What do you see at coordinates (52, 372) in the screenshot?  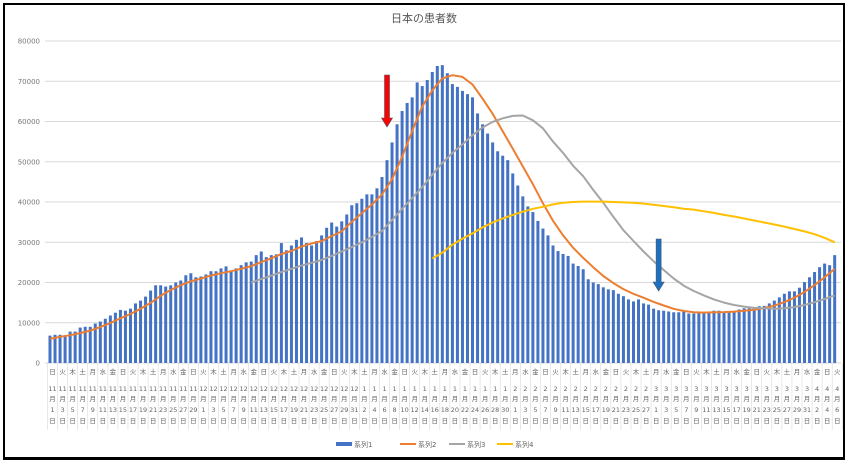 I see `x-label-weekday: 日` at bounding box center [52, 372].